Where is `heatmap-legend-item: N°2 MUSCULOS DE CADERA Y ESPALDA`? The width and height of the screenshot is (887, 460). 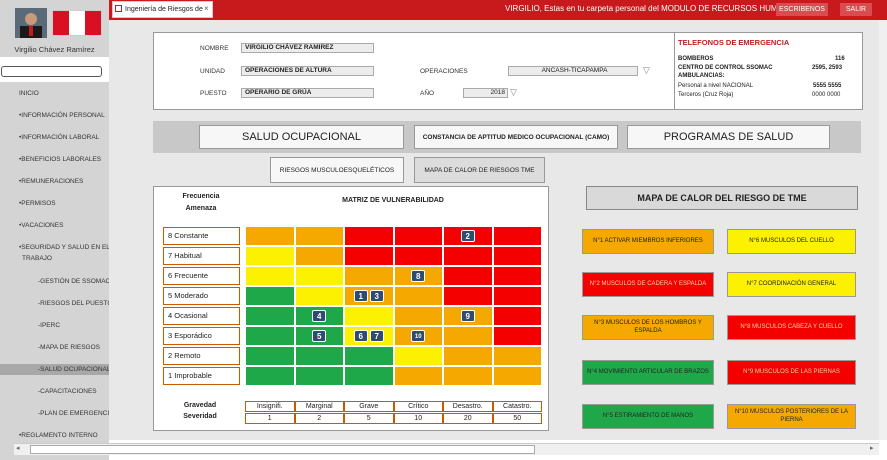 heatmap-legend-item: N°2 MUSCULOS DE CADERA Y ESPALDA is located at coordinates (648, 284).